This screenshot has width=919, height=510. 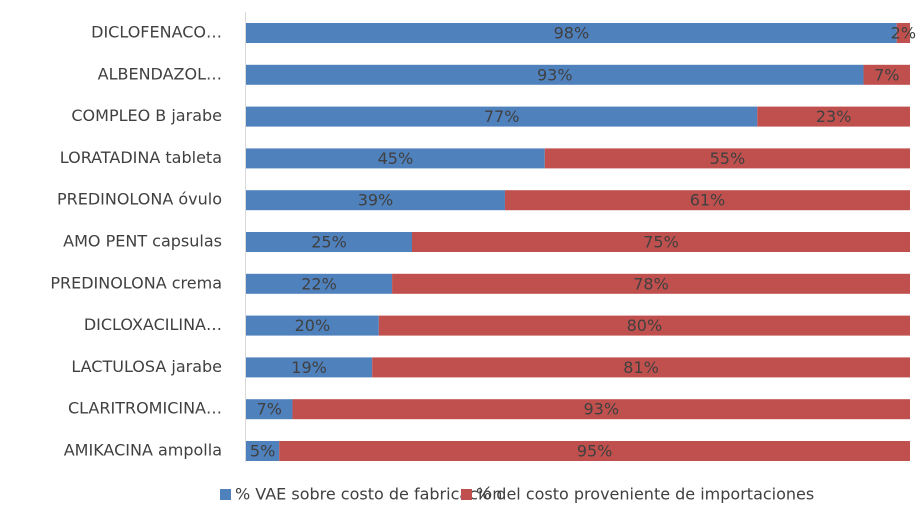 I want to click on data-label: 80%, so click(x=645, y=325).